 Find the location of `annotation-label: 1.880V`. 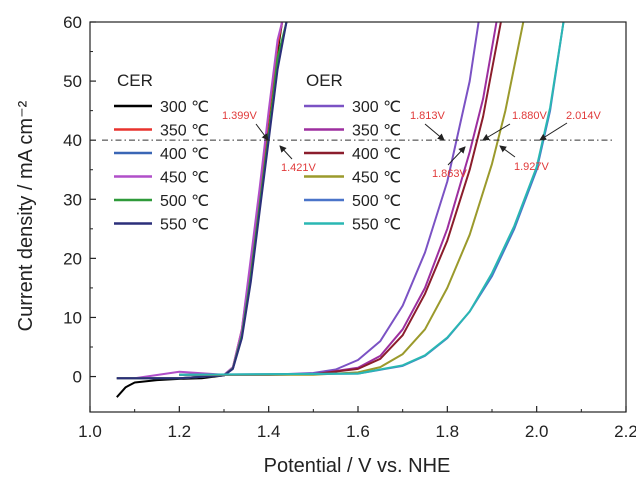

annotation-label: 1.880V is located at coordinates (530, 116).